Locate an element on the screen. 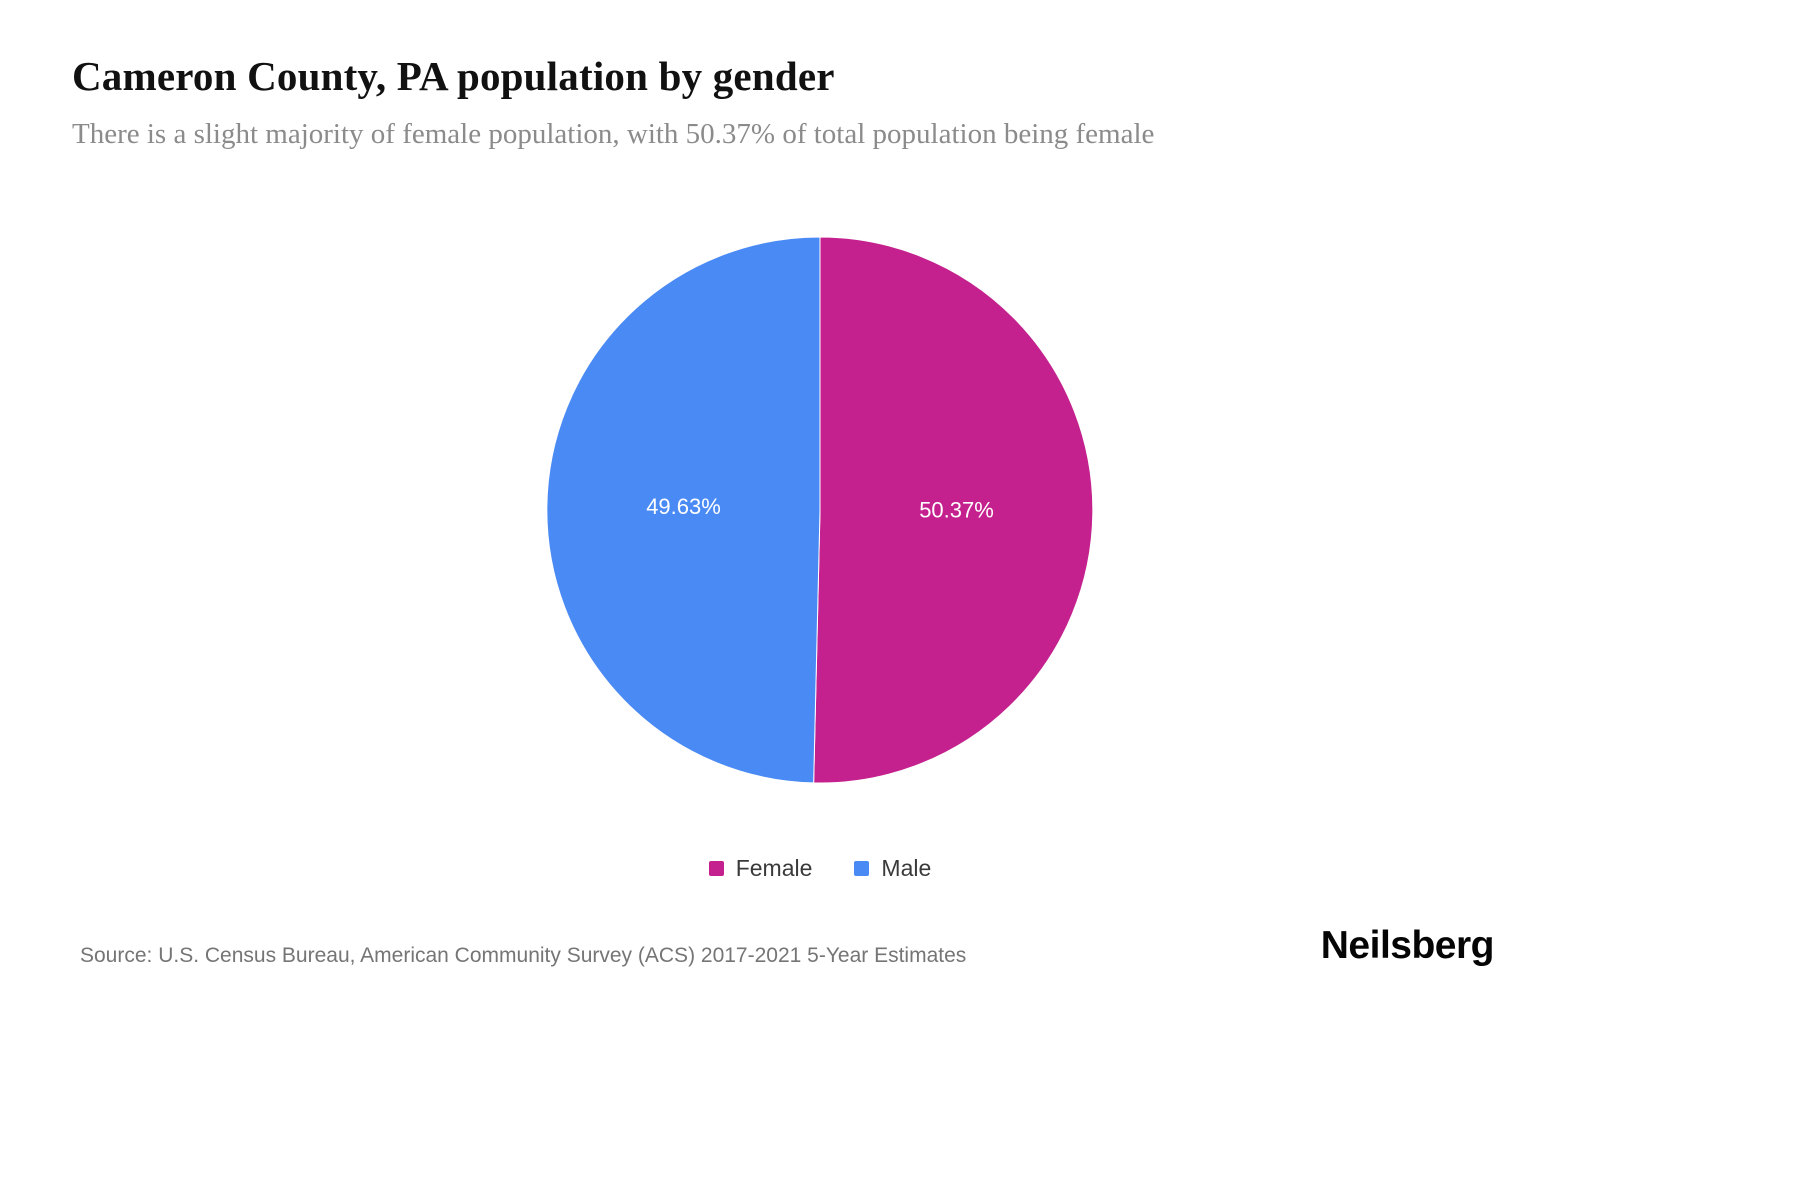 The image size is (1800, 1200). brand-logo: Neilsberg is located at coordinates (1407, 945).